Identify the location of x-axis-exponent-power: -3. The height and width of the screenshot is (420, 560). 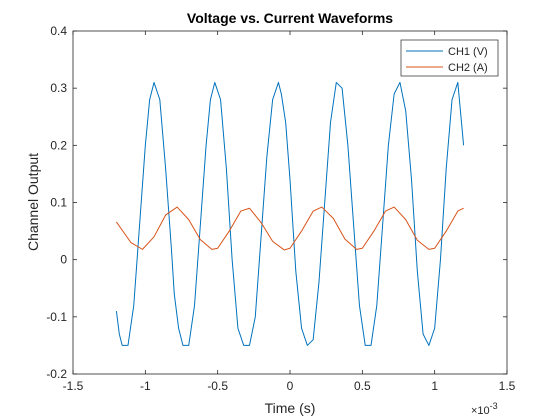
(494, 406).